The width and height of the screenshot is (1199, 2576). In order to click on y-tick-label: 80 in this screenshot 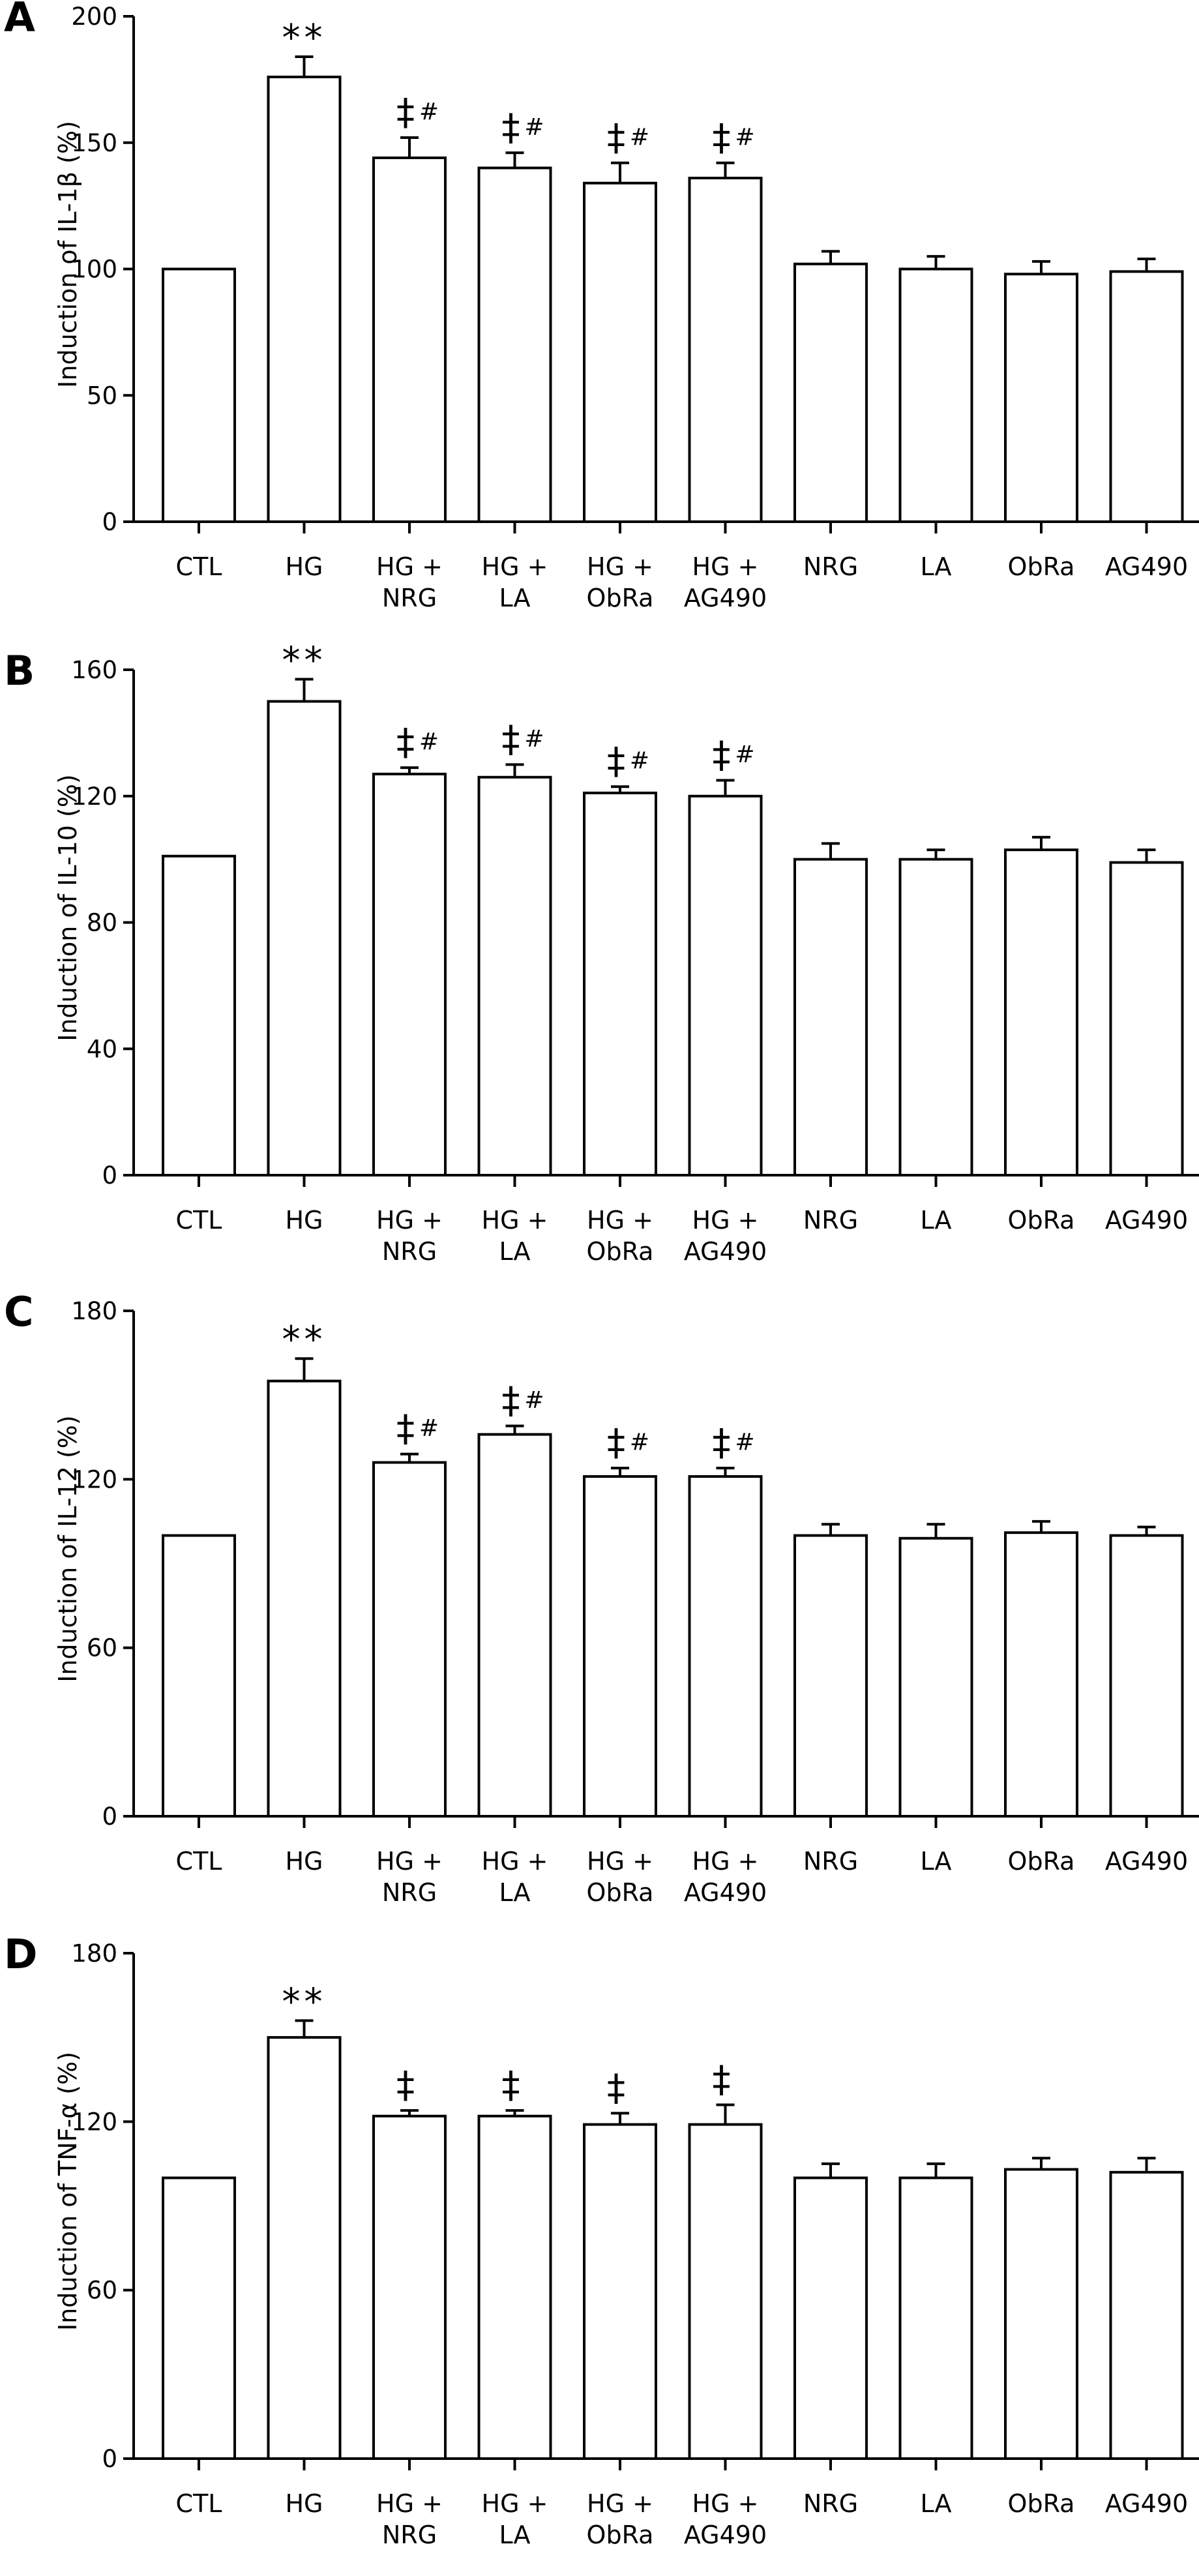, I will do `click(102, 923)`.